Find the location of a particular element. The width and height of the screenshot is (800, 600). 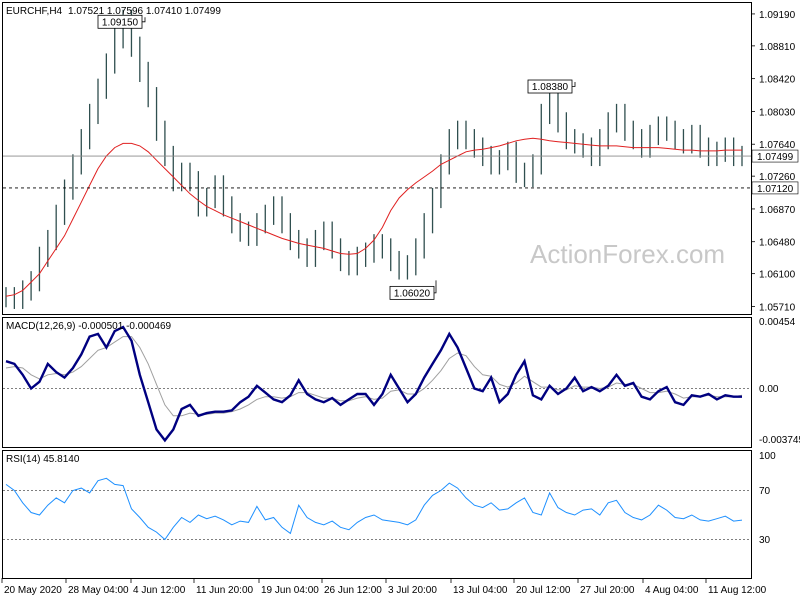

x-tick-label: 4 Aug 04:00 is located at coordinates (672, 590).